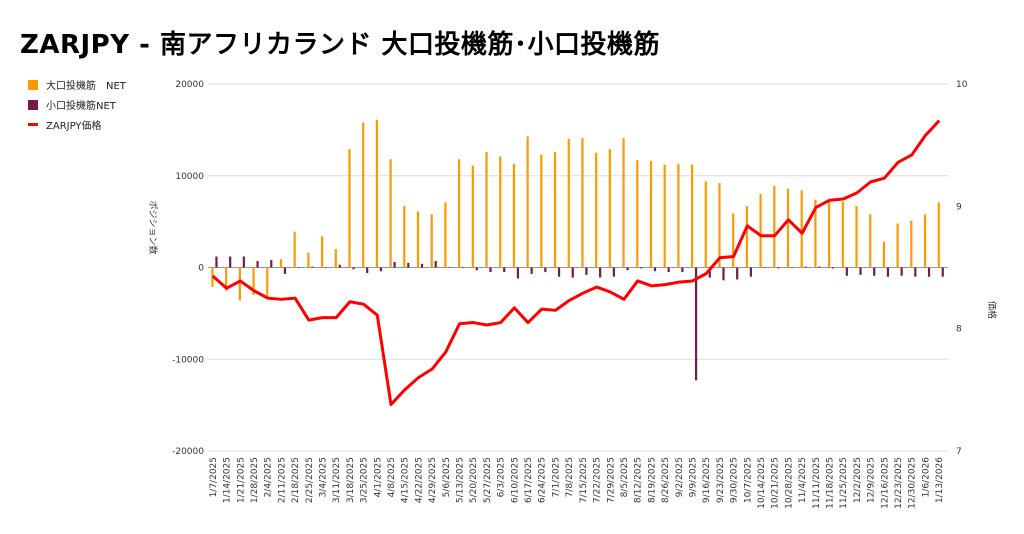  I want to click on legend-item-price: ZARJPY価格, so click(65, 124).